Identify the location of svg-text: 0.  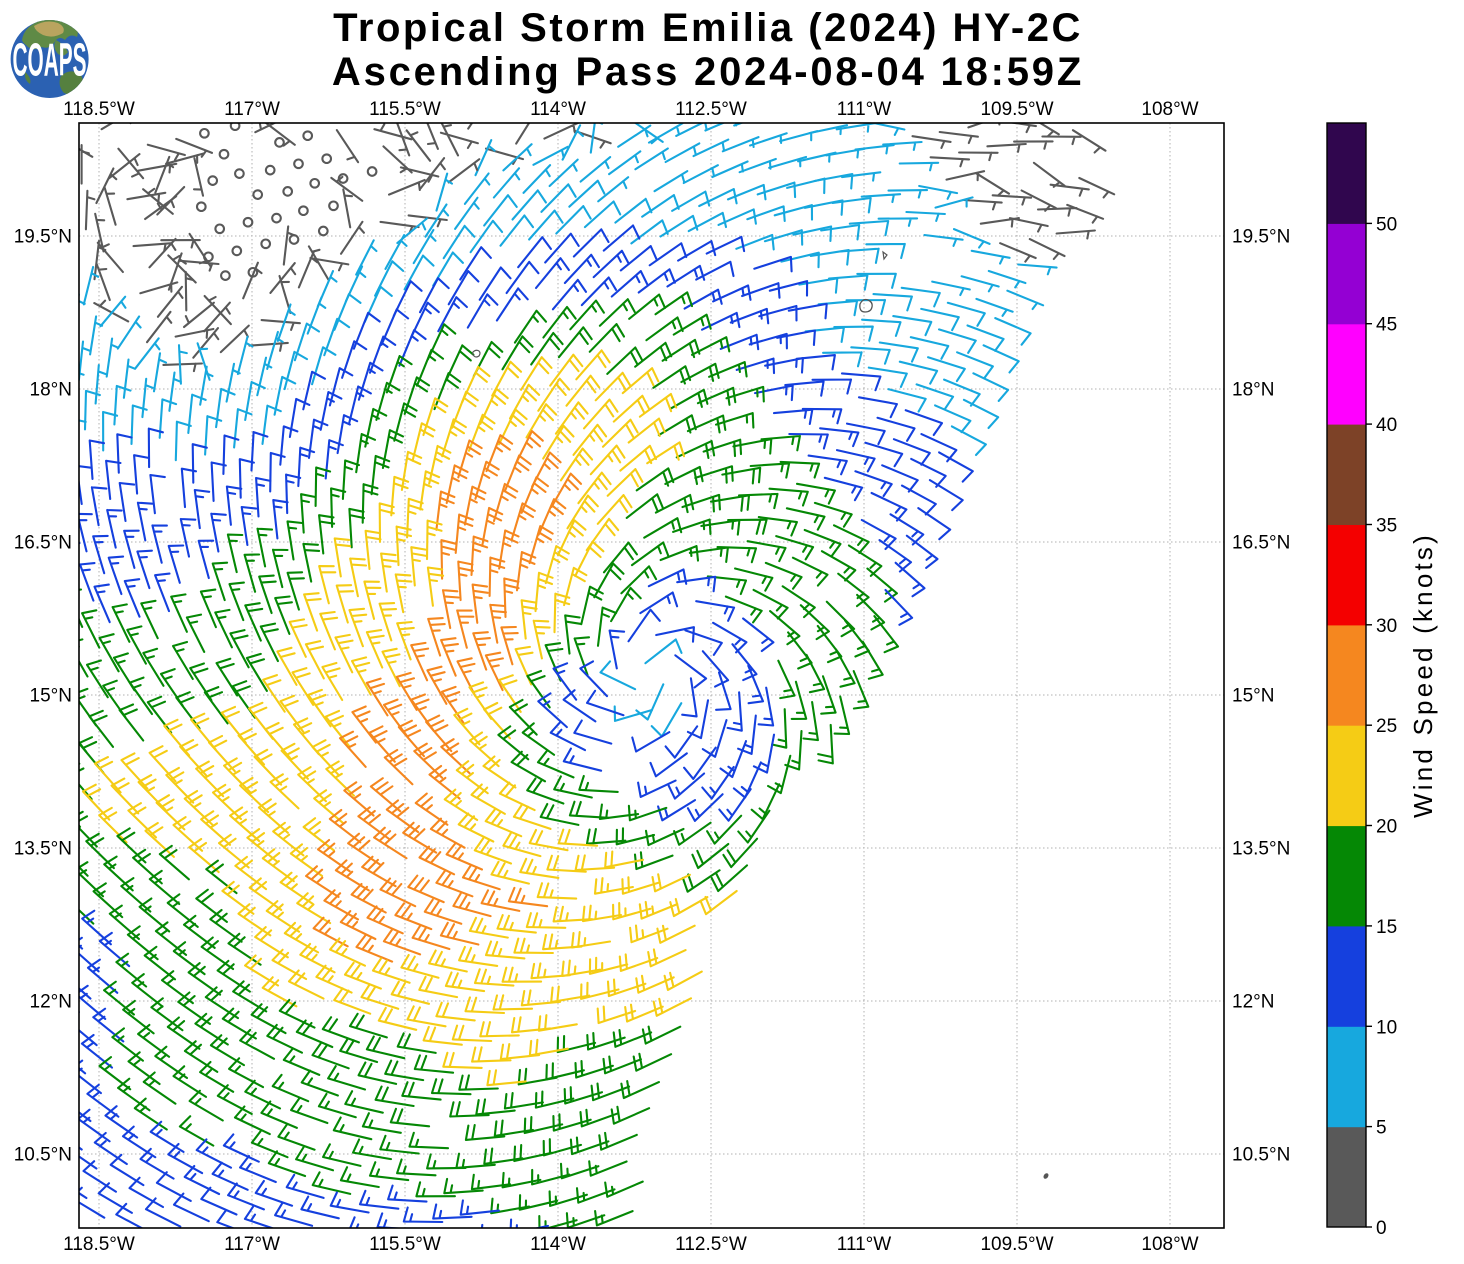
(1381, 1228).